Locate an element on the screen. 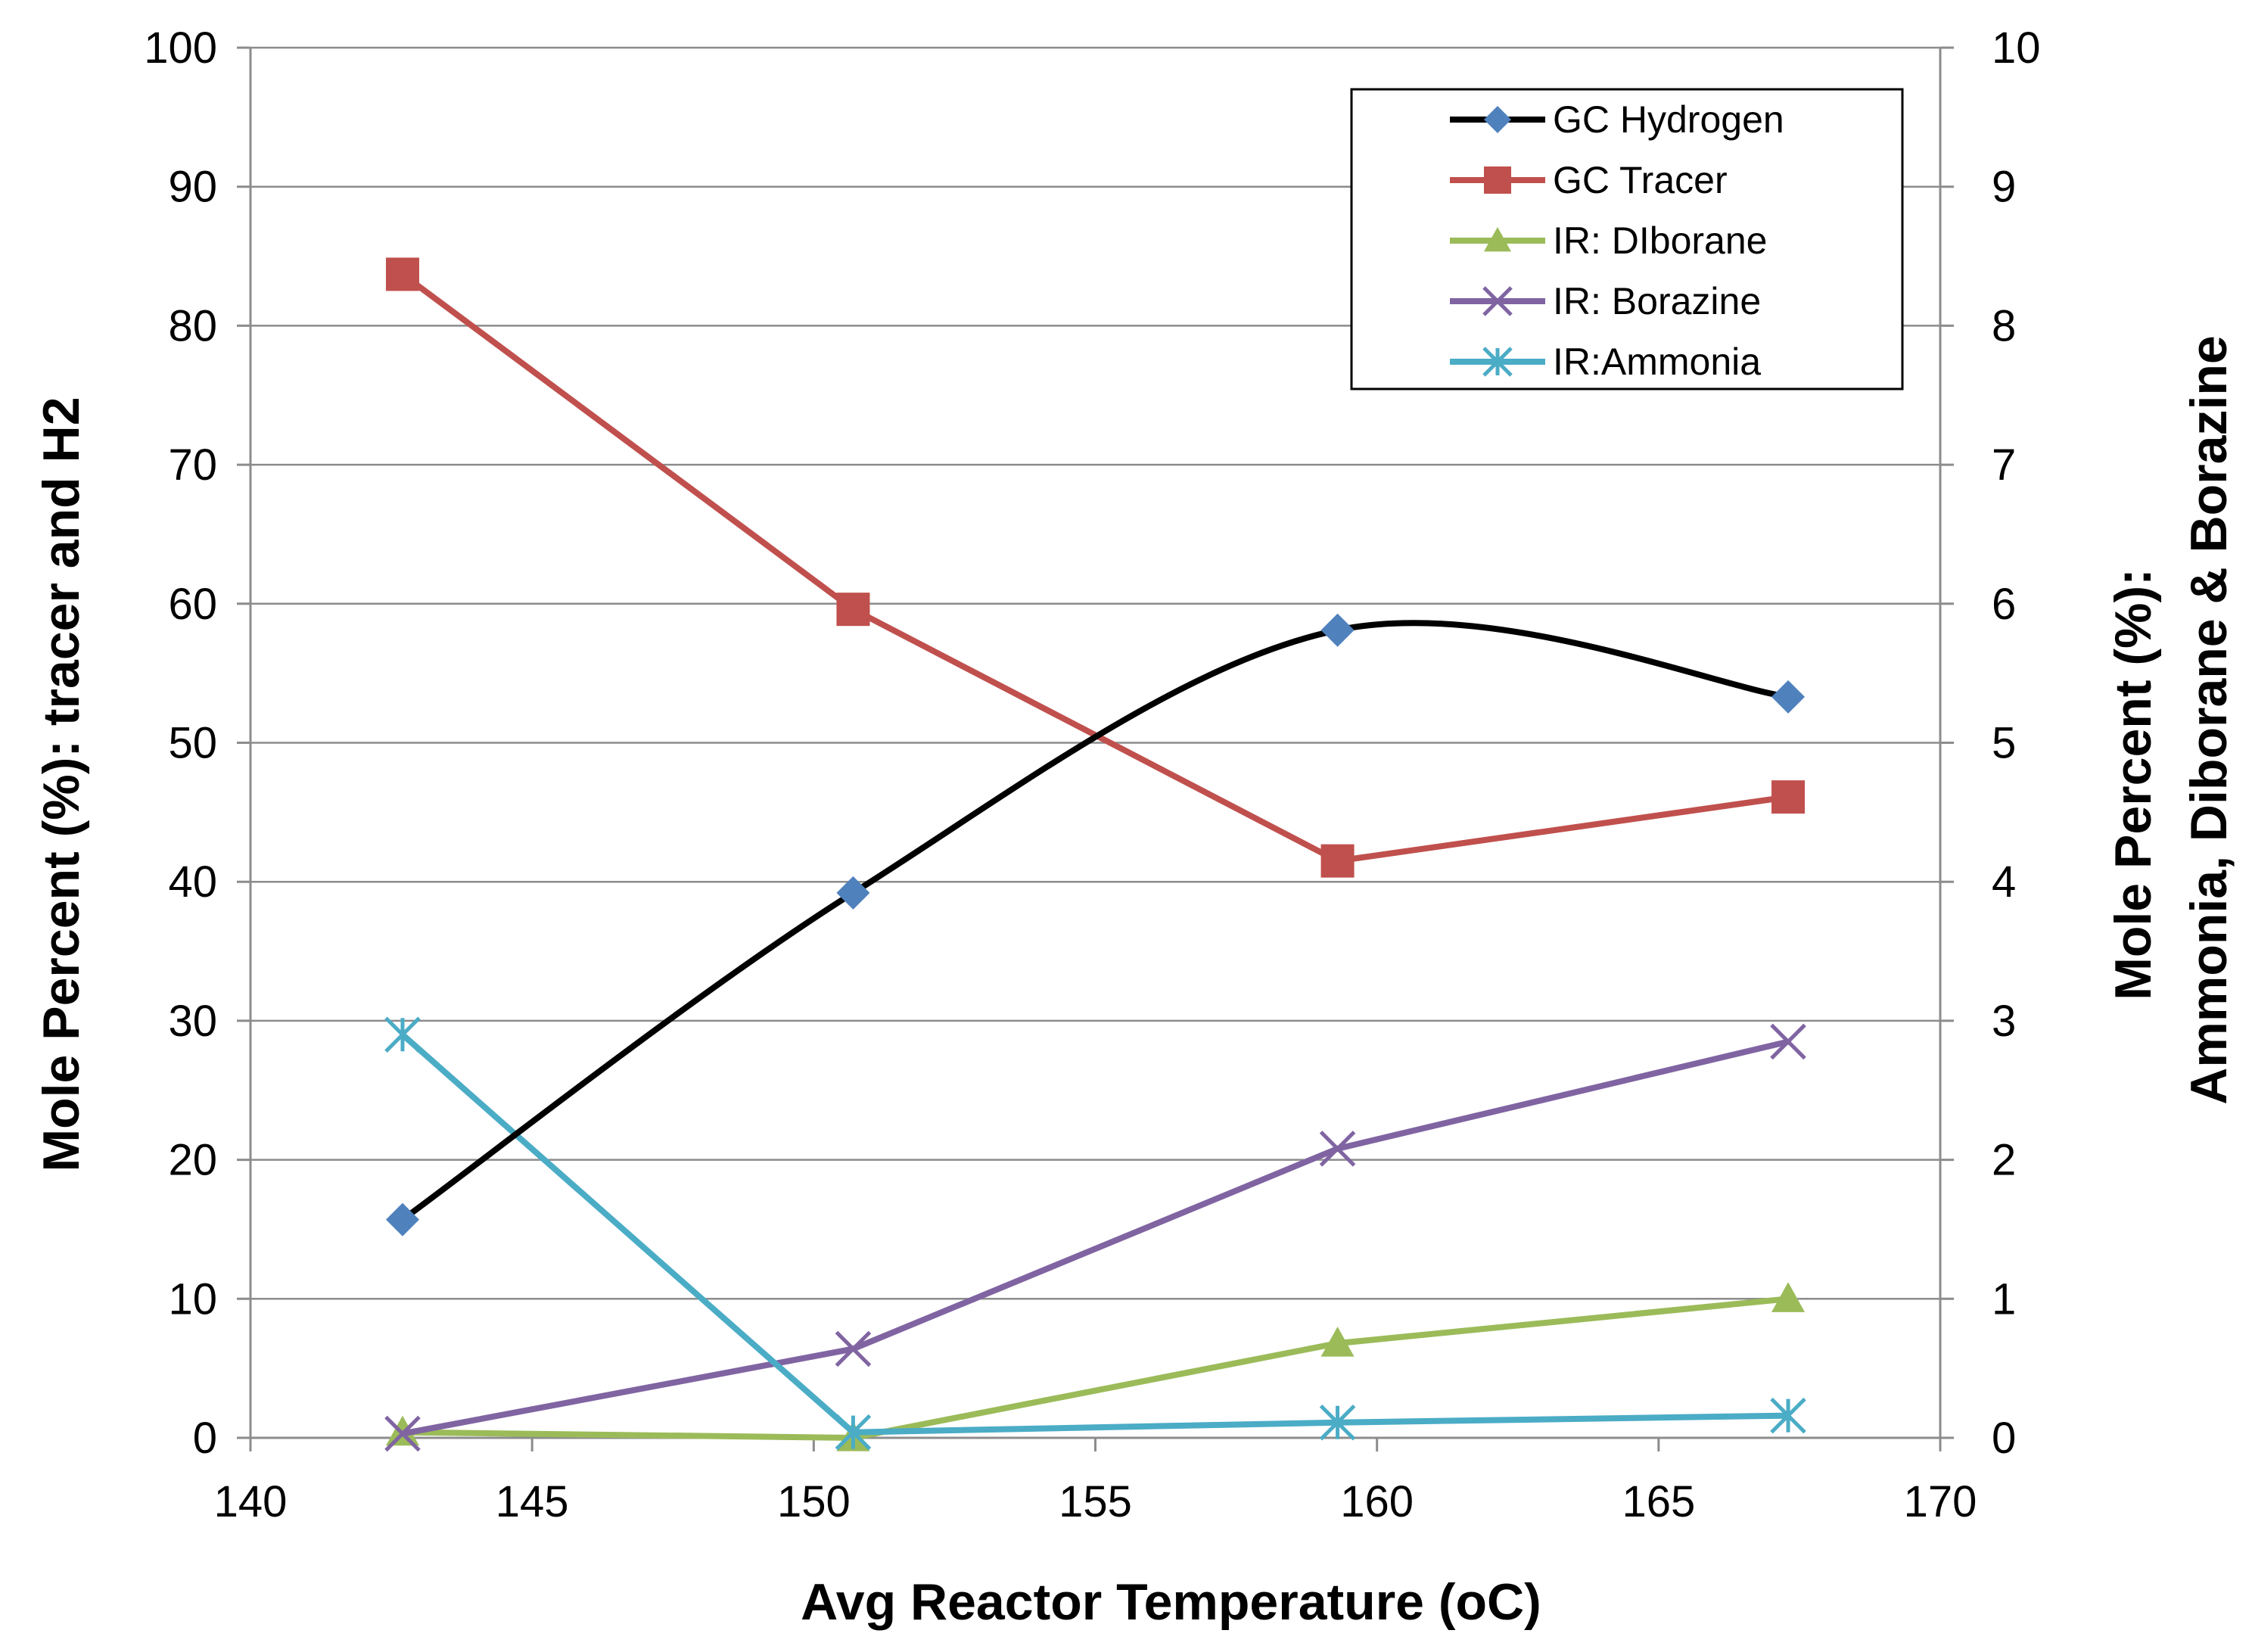  series-ir-diborane is located at coordinates (1095, 1366).